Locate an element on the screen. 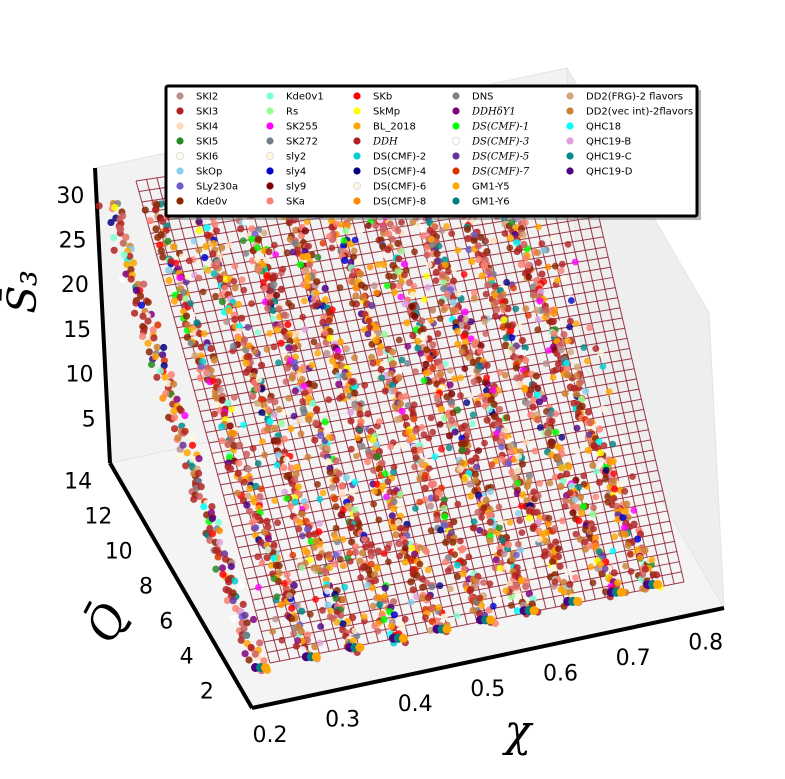 The height and width of the screenshot is (779, 785). y-axis-label: Q̄ is located at coordinates (106, 622).